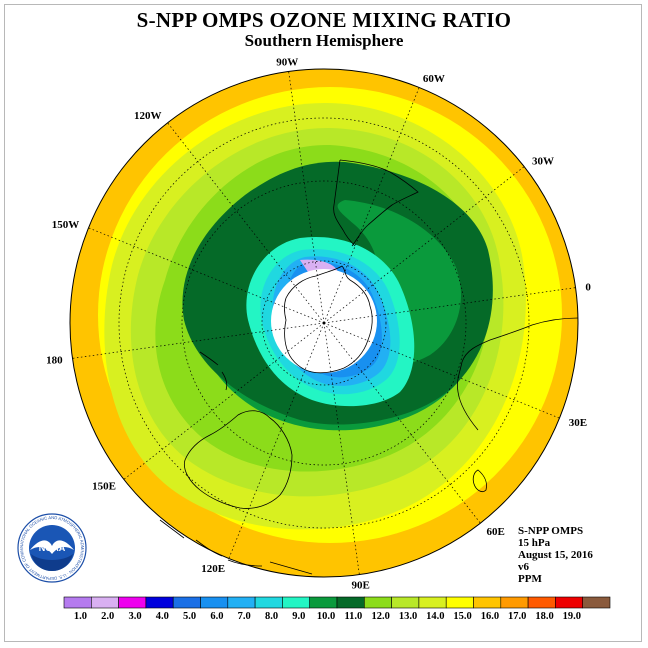 This screenshot has width=648, height=648. What do you see at coordinates (534, 543) in the screenshot?
I see `pressure-level-label: 15 hPa` at bounding box center [534, 543].